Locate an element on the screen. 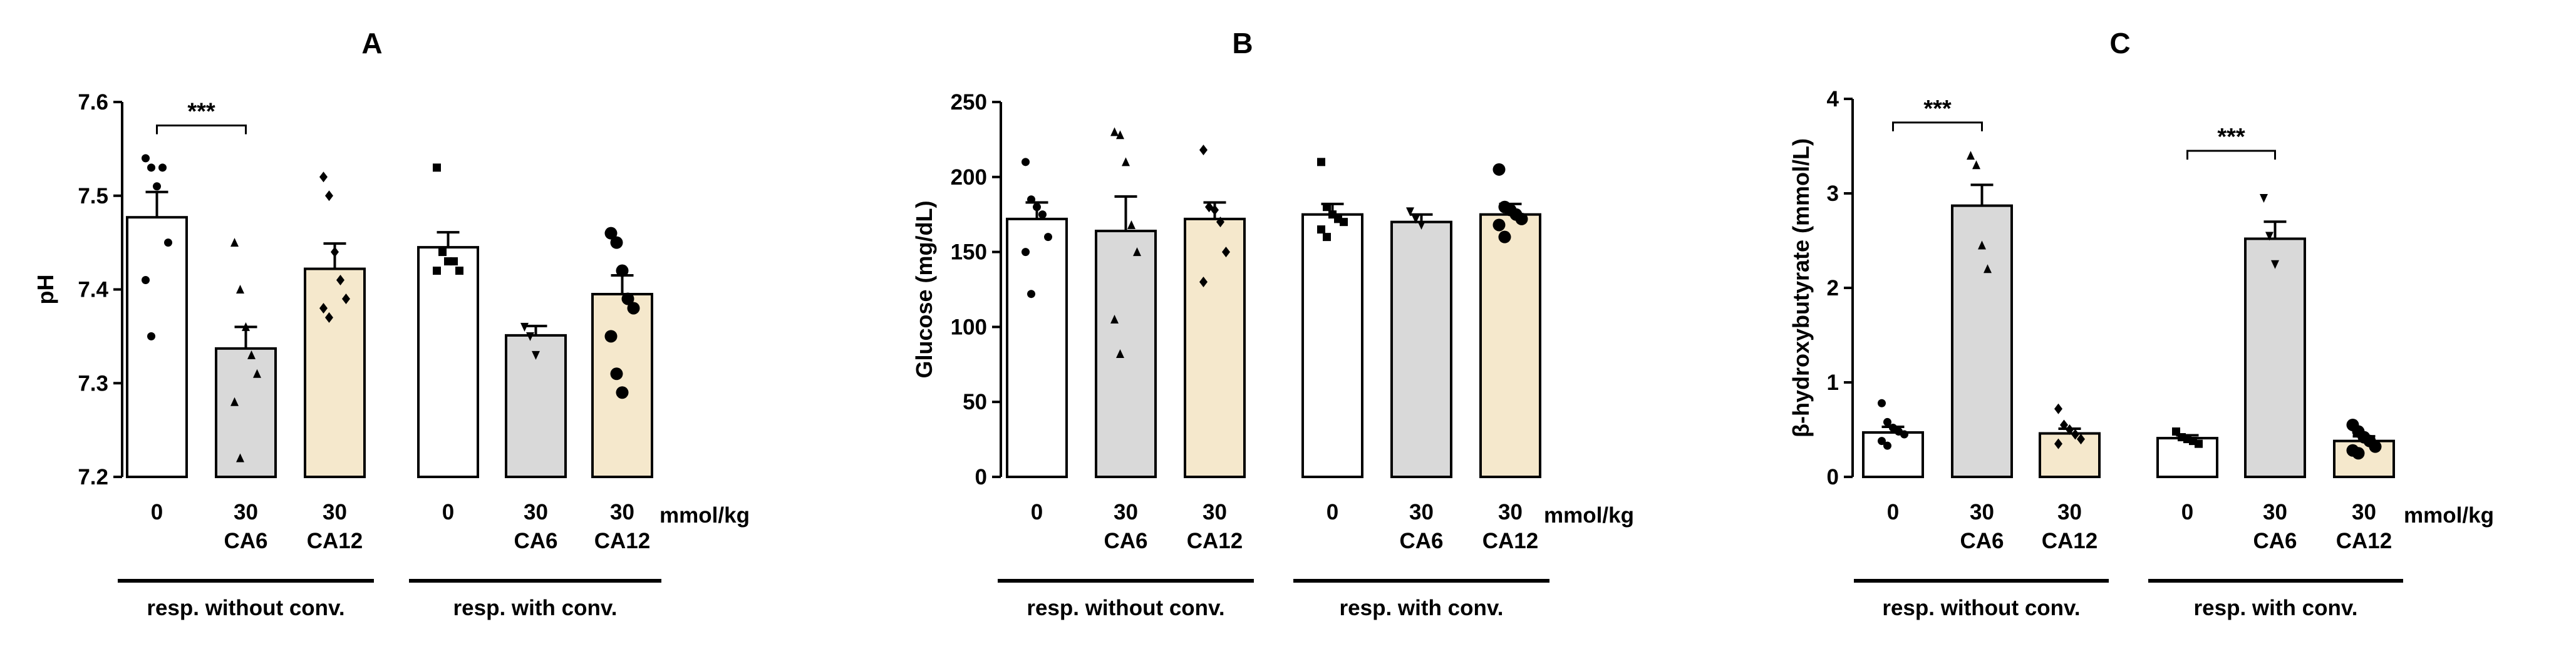  significance-bracket is located at coordinates (2231, 155).